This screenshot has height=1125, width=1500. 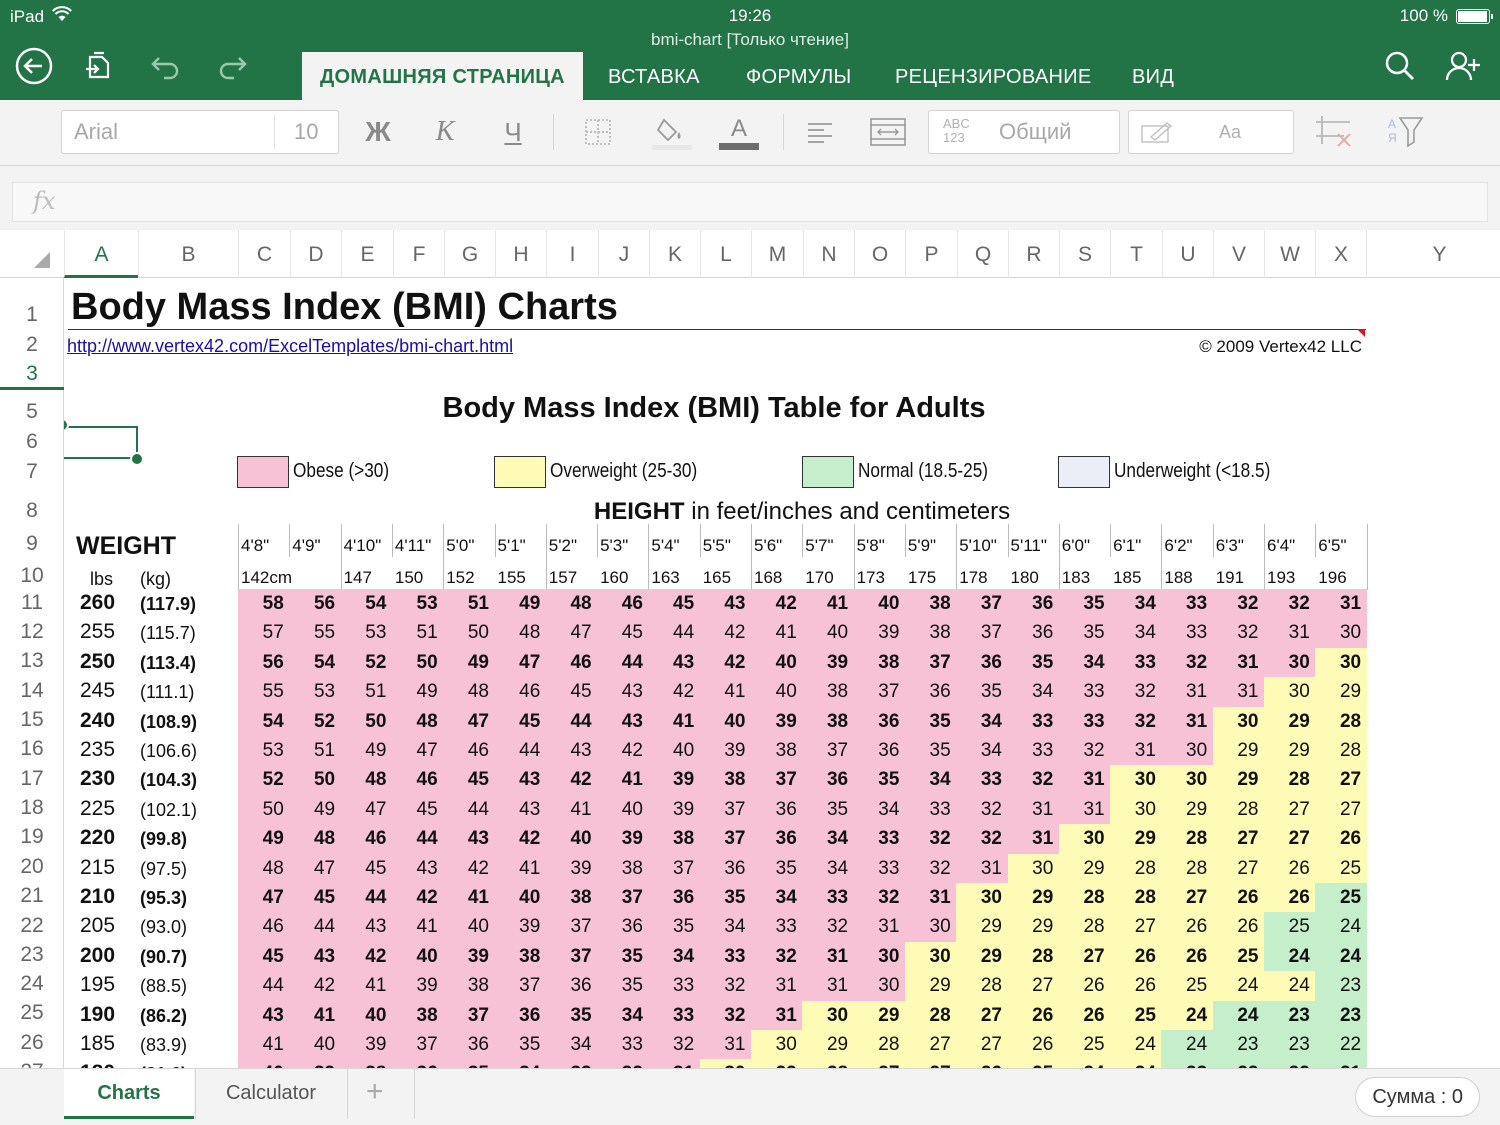 I want to click on column-header-a: A, so click(x=101, y=254).